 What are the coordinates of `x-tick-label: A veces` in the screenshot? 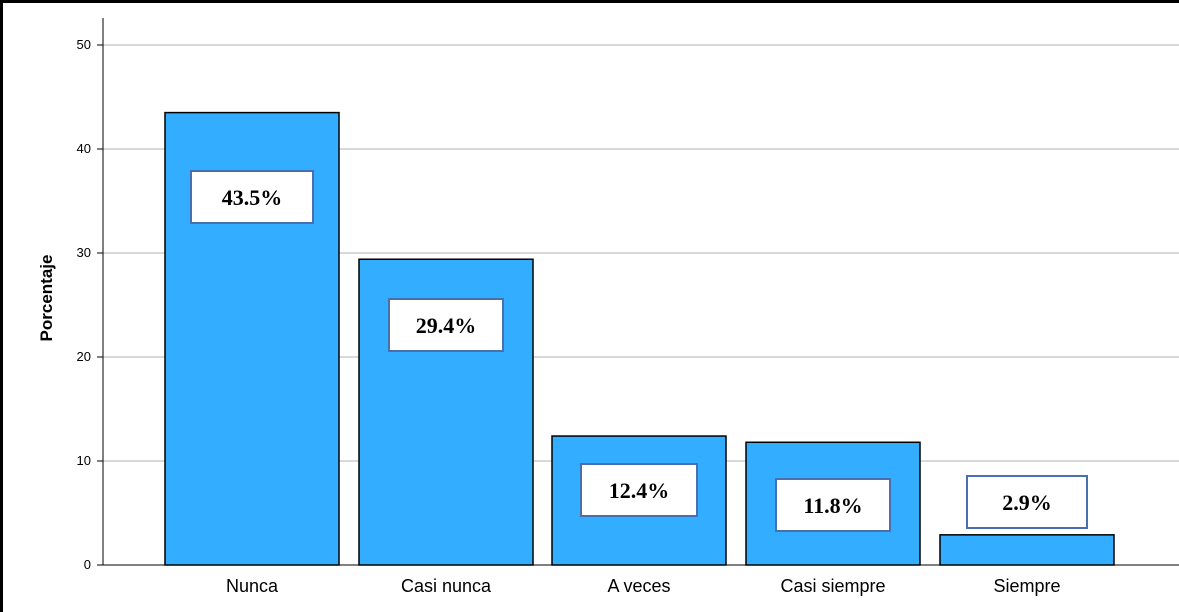 It's located at (638, 586).